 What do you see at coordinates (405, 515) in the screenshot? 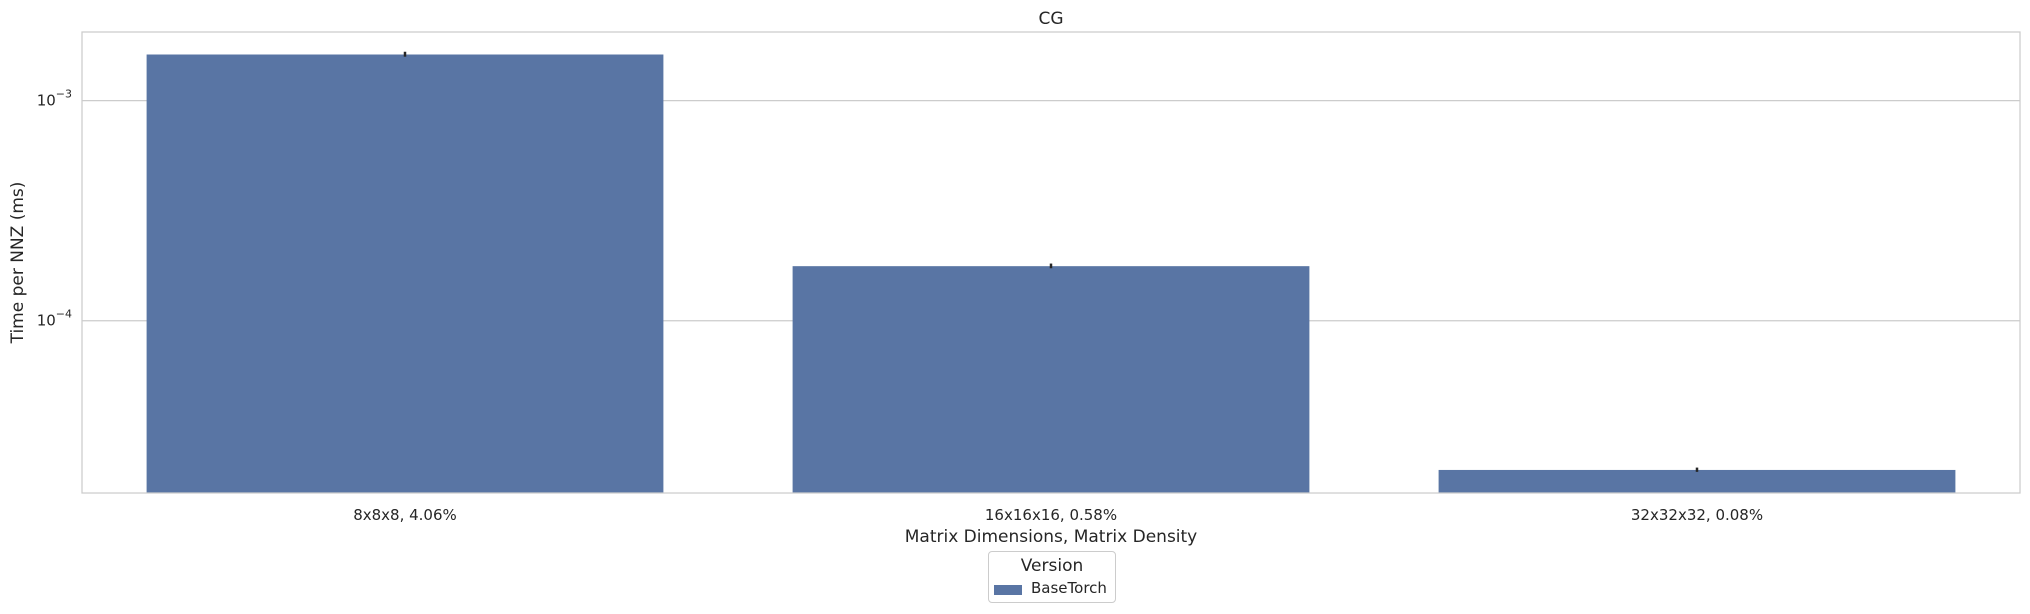
I see `x-tick-label: 8x8x8, 4.06%` at bounding box center [405, 515].